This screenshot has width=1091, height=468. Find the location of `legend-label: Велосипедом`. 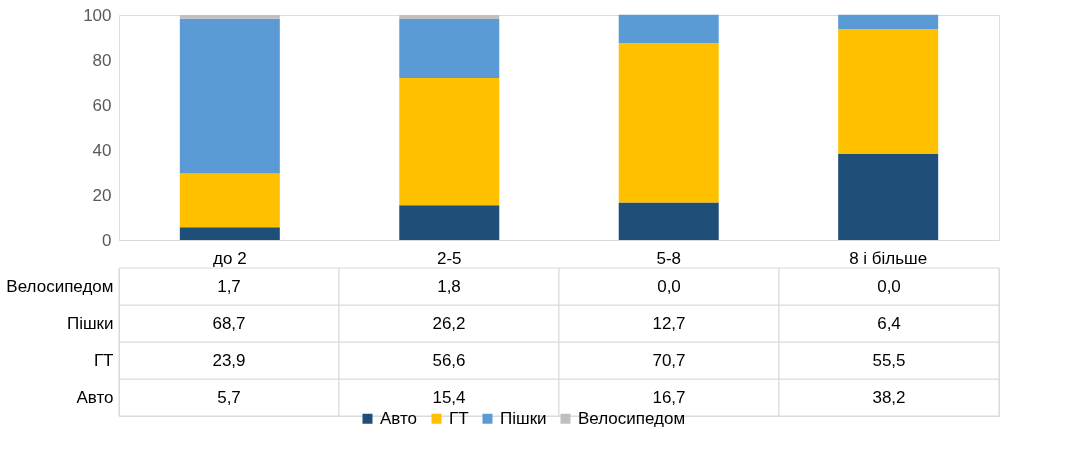

legend-label: Велосипедом is located at coordinates (632, 418).